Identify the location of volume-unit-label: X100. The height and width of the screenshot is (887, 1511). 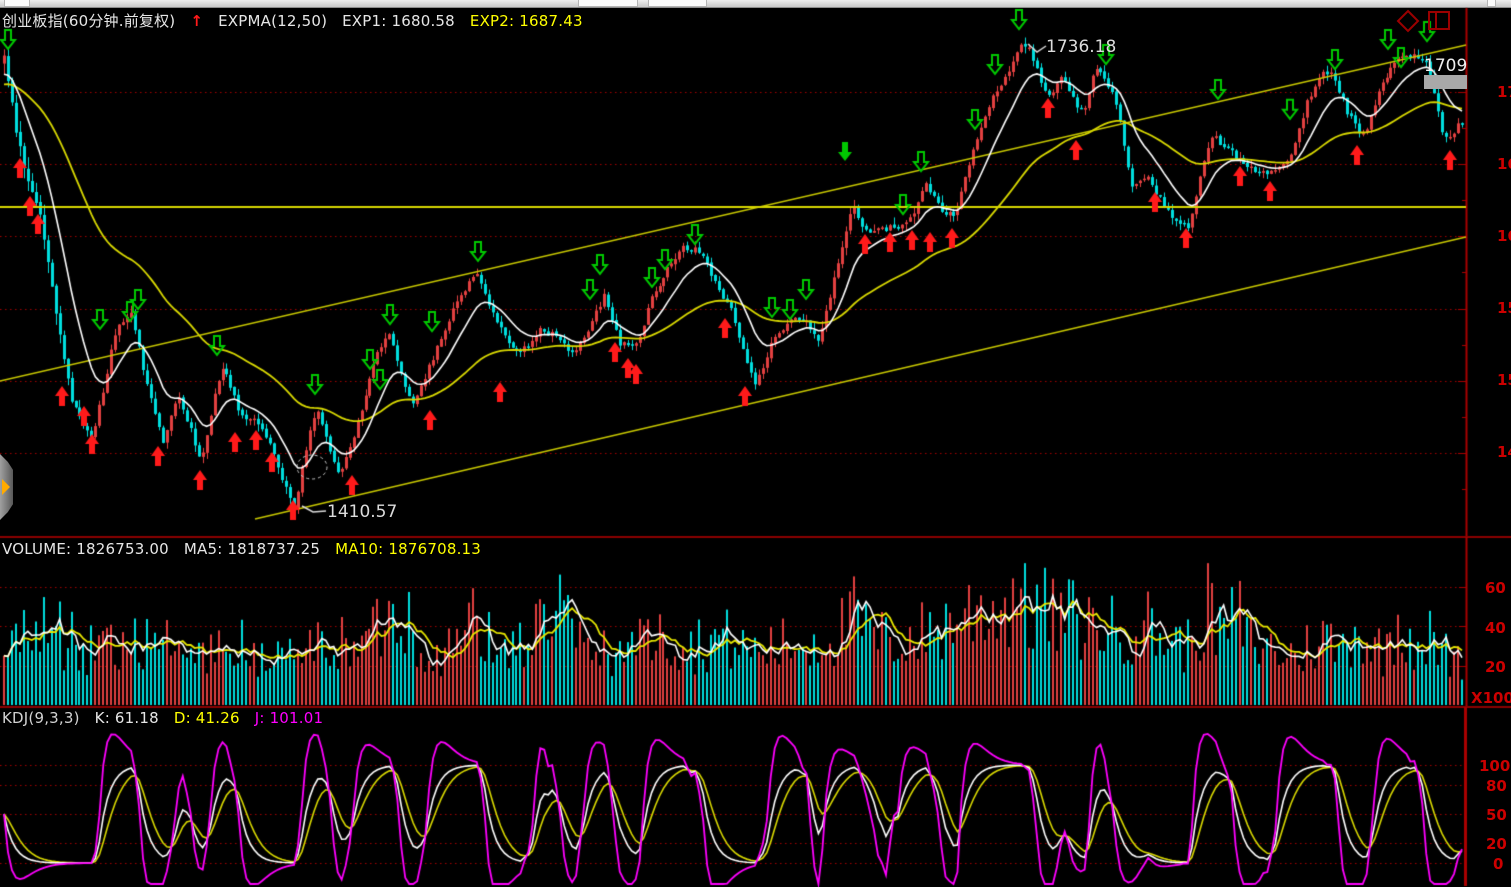
(1491, 698).